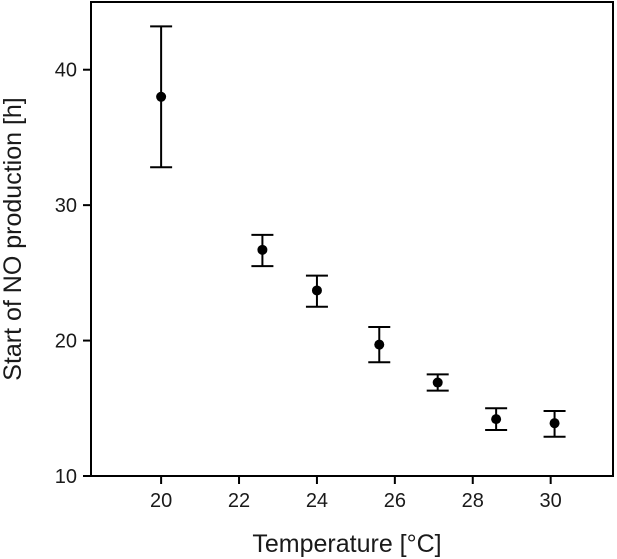 The image size is (617, 559). What do you see at coordinates (473, 501) in the screenshot?
I see `x-tick-label: 28` at bounding box center [473, 501].